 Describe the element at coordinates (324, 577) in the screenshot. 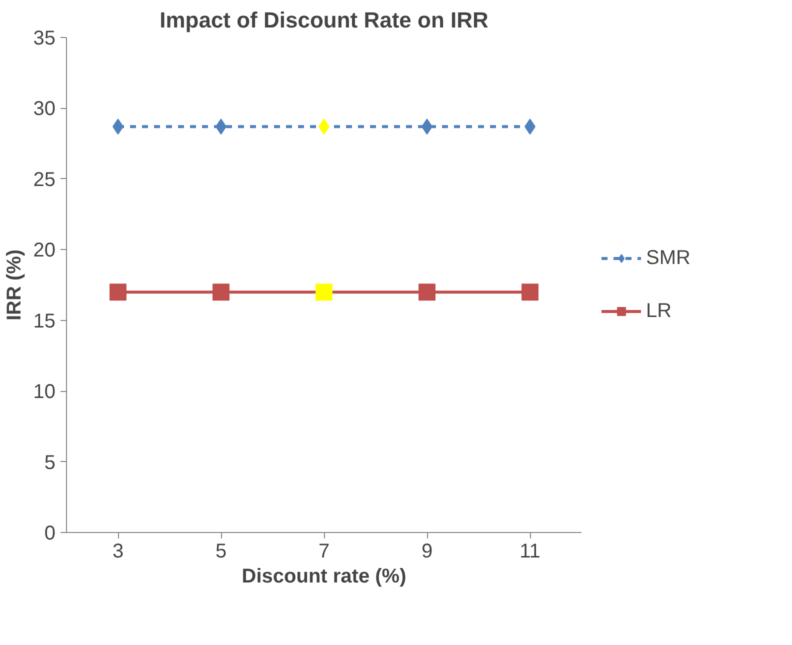

I see `x-axis-title: Discount rate (%)` at that location.